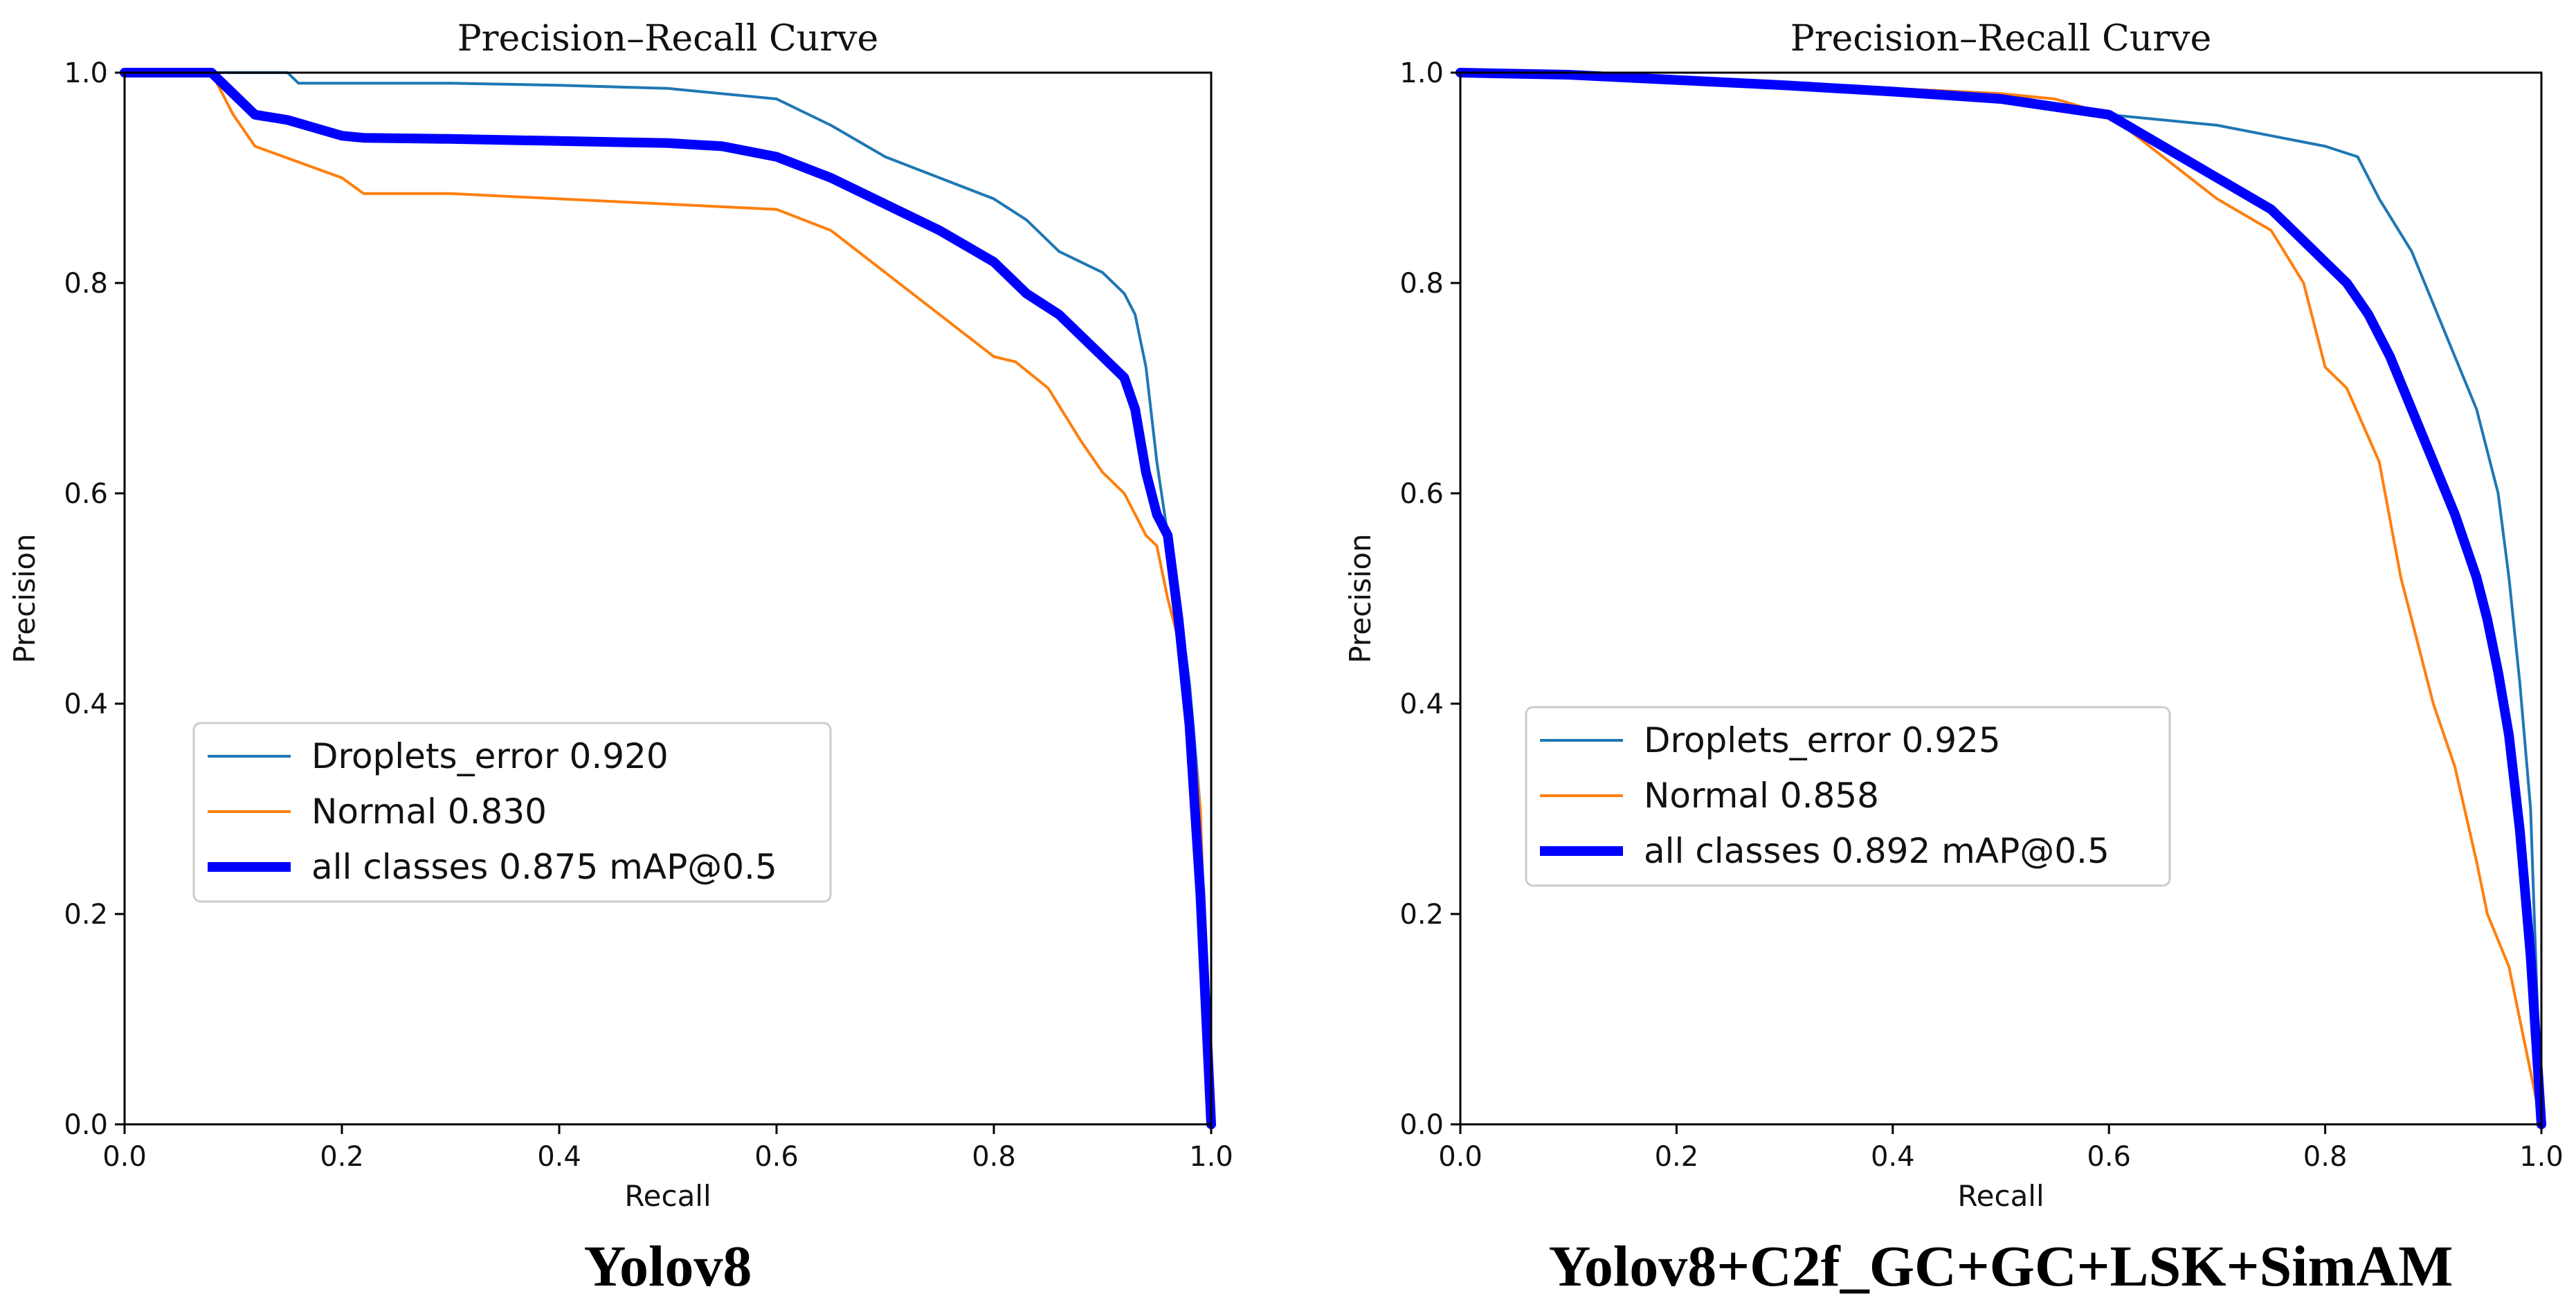 The image size is (2576, 1316). Describe the element at coordinates (1761, 796) in the screenshot. I see `legend-label: Normal 0.858` at that location.